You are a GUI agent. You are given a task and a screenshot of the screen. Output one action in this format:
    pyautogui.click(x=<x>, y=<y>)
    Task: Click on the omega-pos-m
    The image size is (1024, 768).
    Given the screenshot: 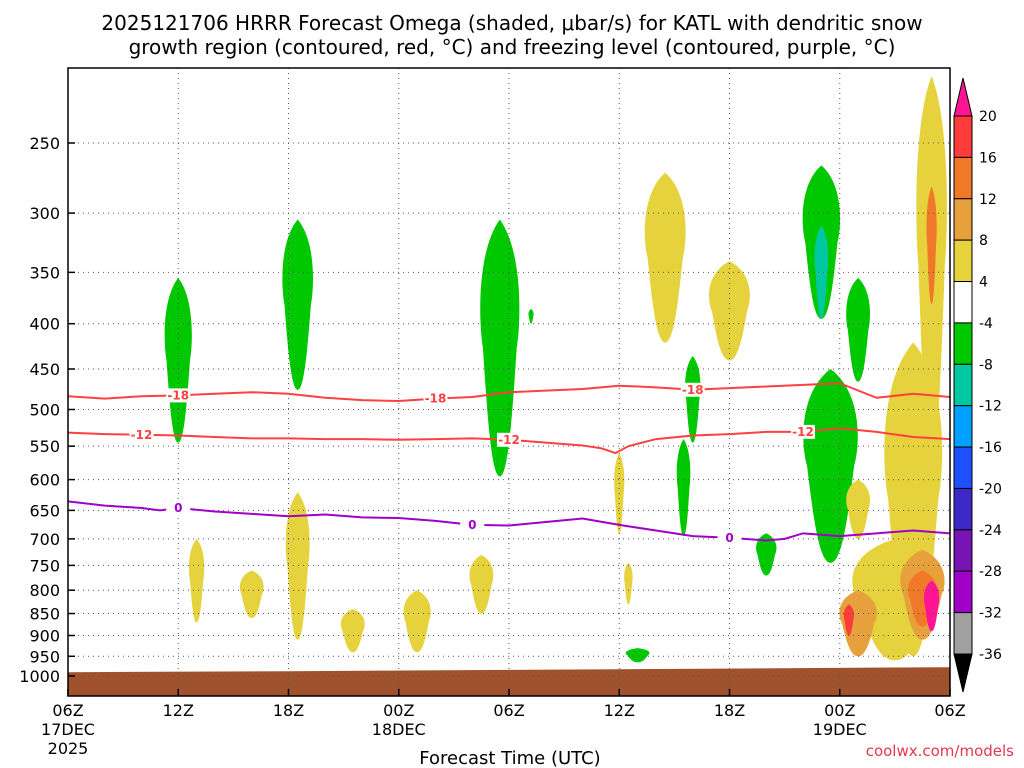 What is the action you would take?
    pyautogui.click(x=628, y=583)
    